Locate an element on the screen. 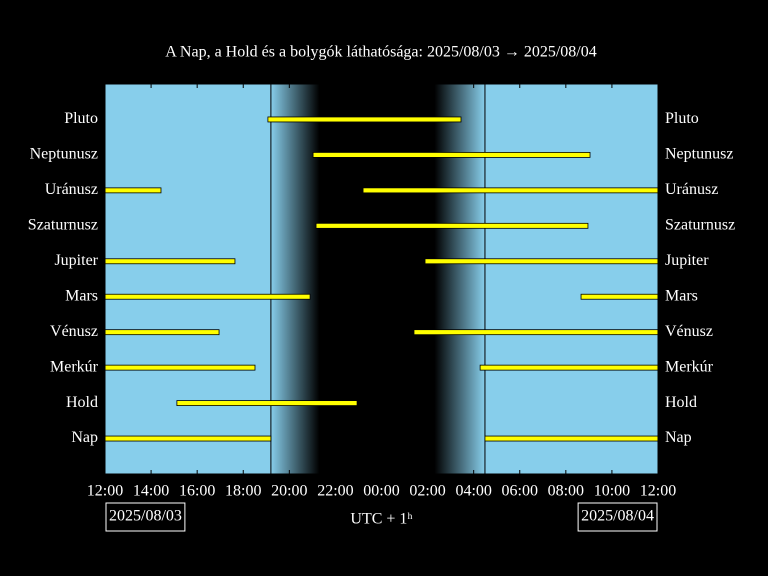 This screenshot has width=768, height=576. x-tick-label: 02:00 is located at coordinates (427, 491).